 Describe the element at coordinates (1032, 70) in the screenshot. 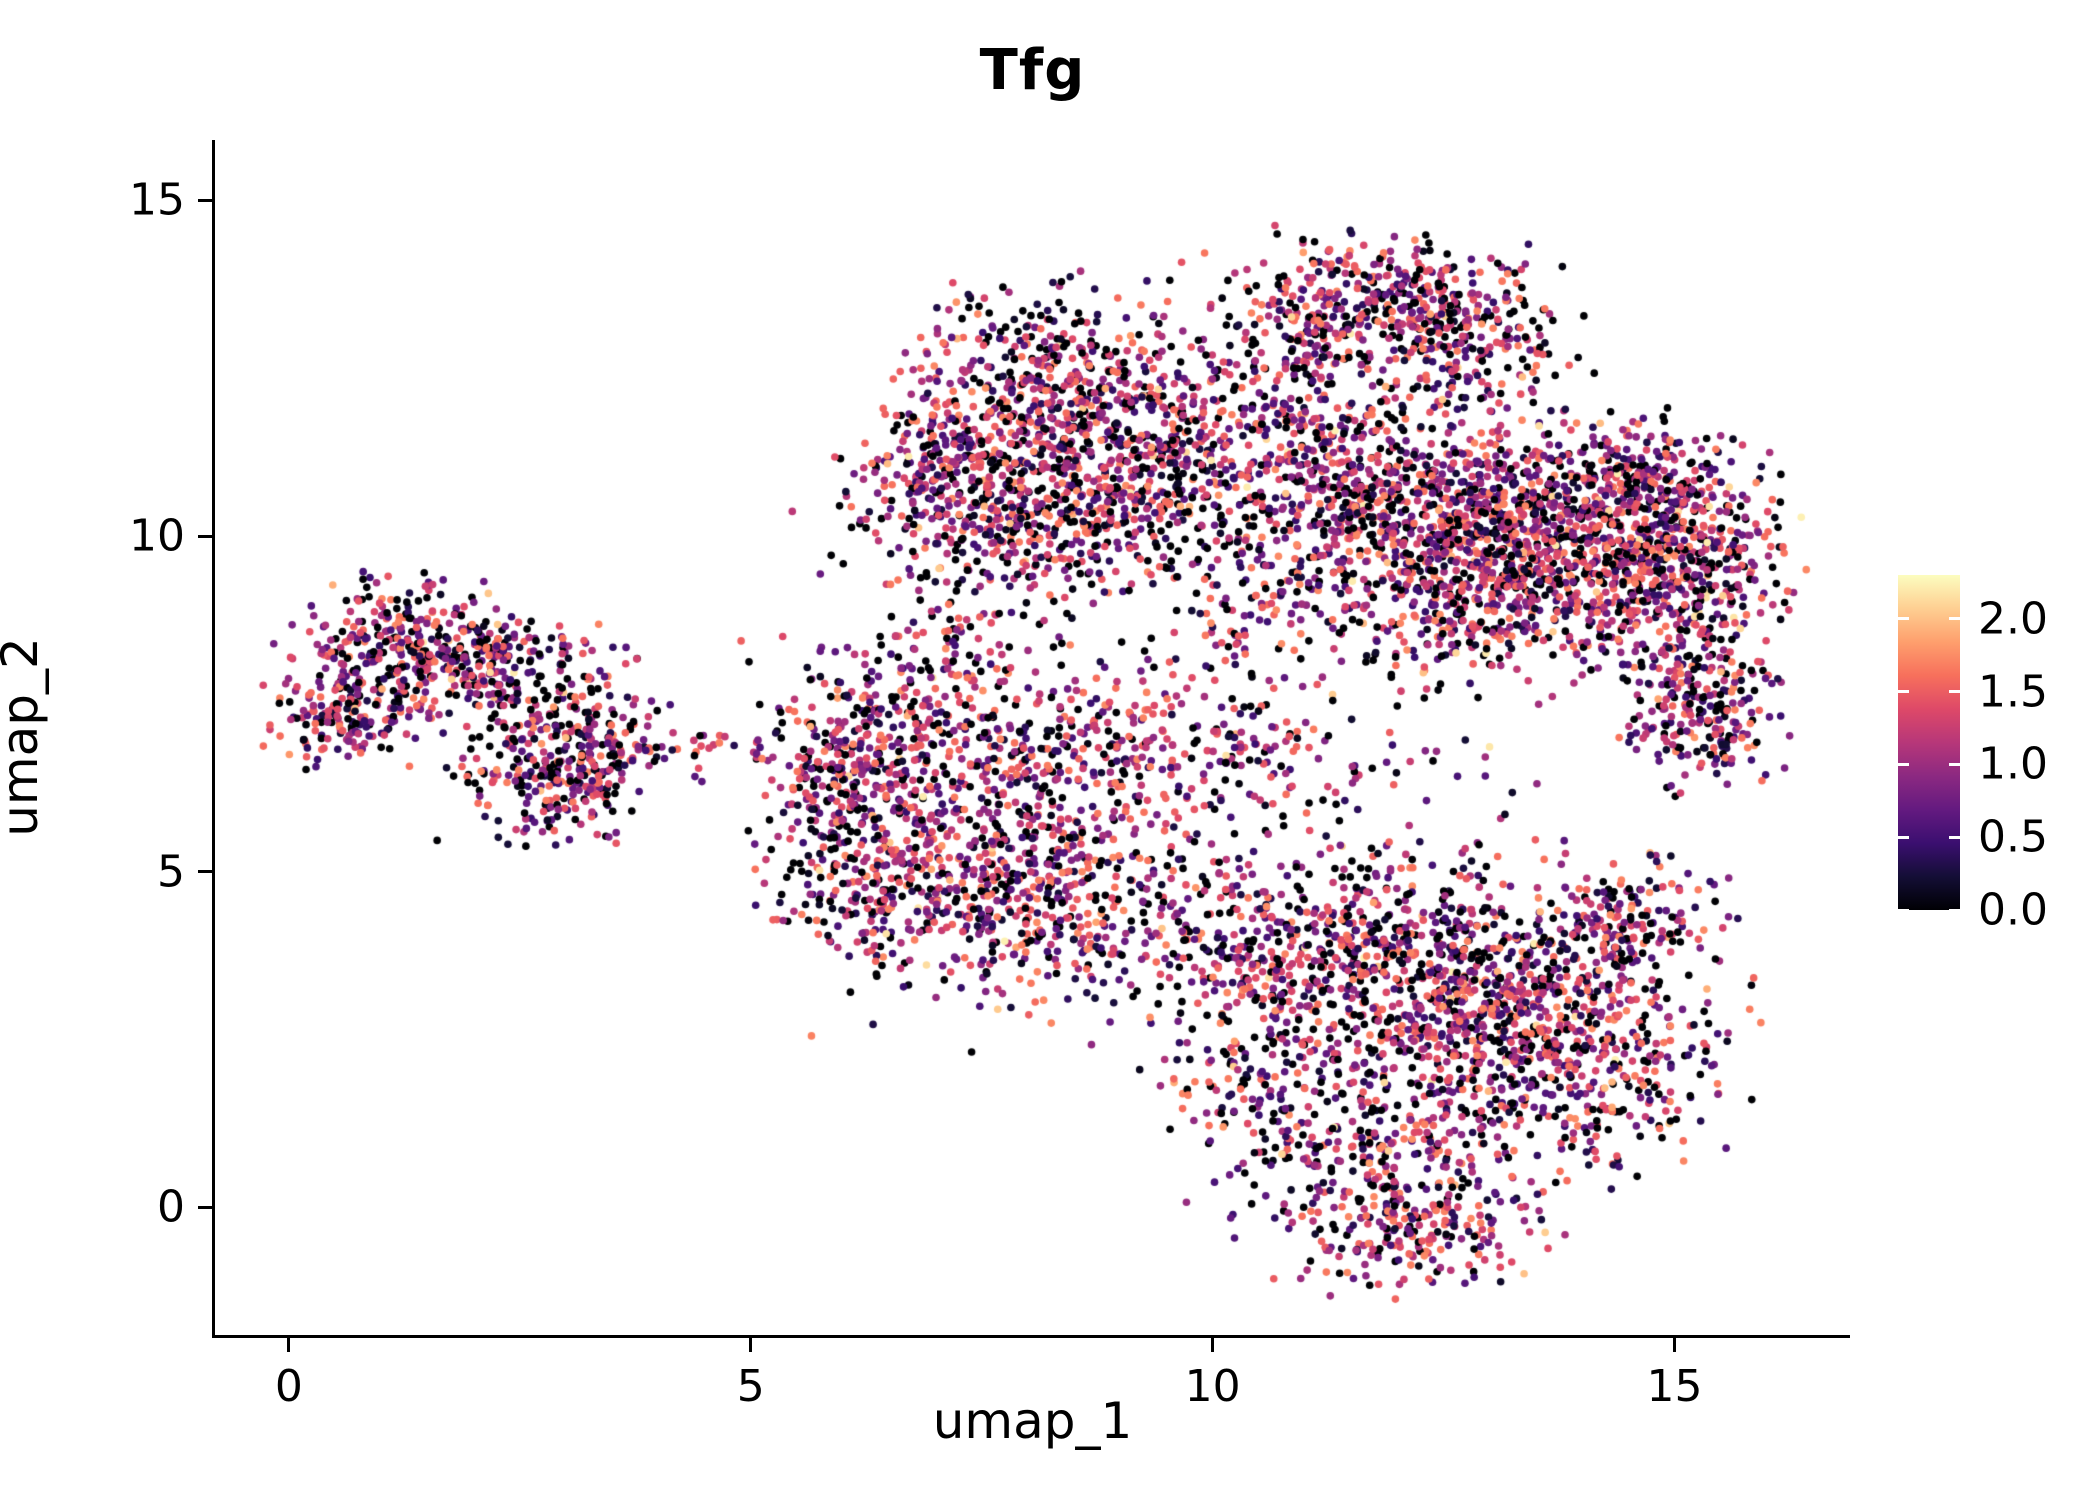

I see `chart-title: Tfg` at that location.